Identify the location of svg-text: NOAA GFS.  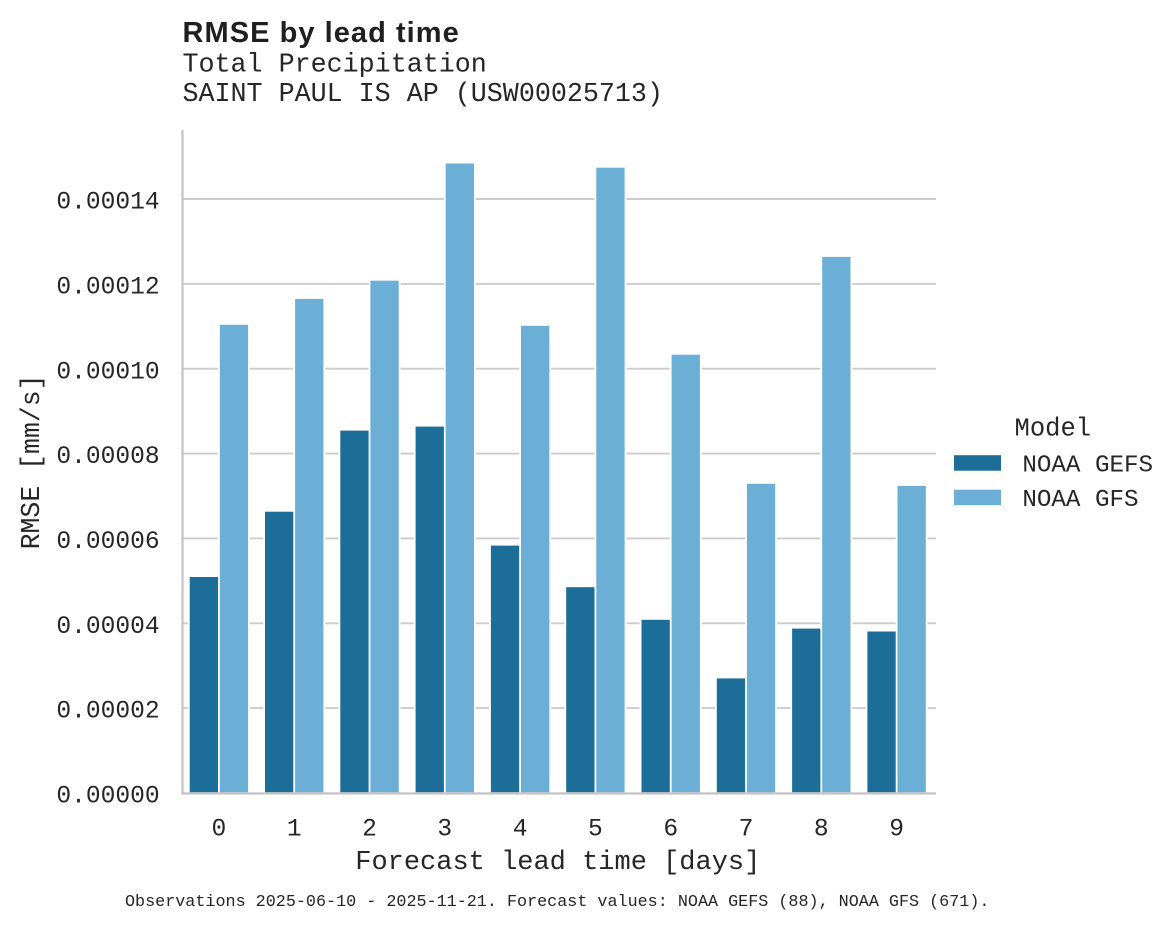
(1080, 500).